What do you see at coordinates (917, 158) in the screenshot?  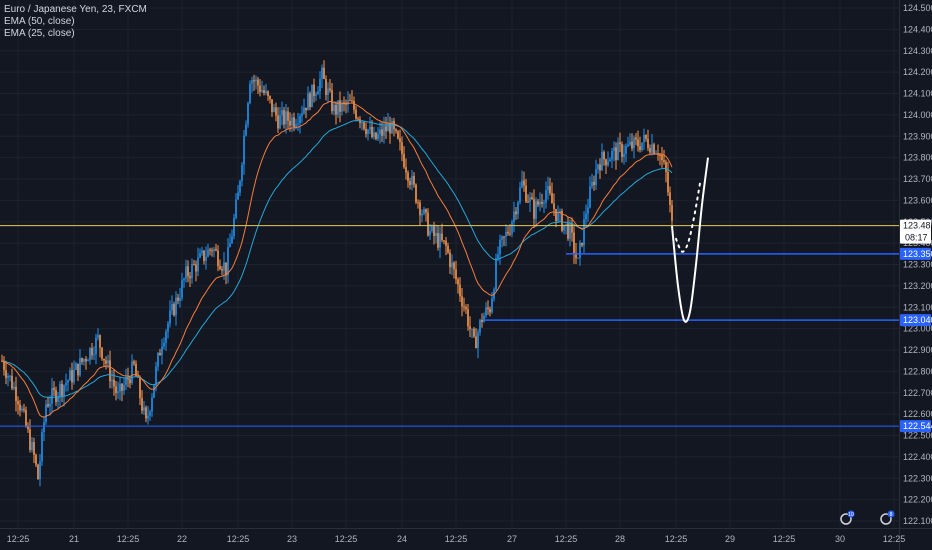 I see `y-tick-label: 123.800` at bounding box center [917, 158].